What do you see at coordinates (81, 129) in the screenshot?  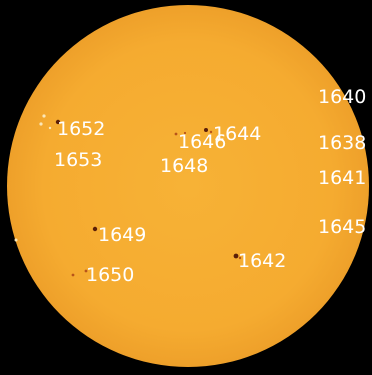 I see `region-label-1652: 1652` at bounding box center [81, 129].